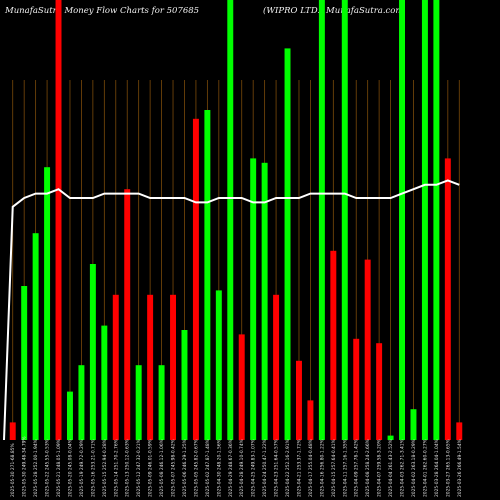  What do you see at coordinates (70, 468) in the screenshot?
I see `x-tick-label: 2025-05-20 245.08-0.04%` at bounding box center [70, 468].